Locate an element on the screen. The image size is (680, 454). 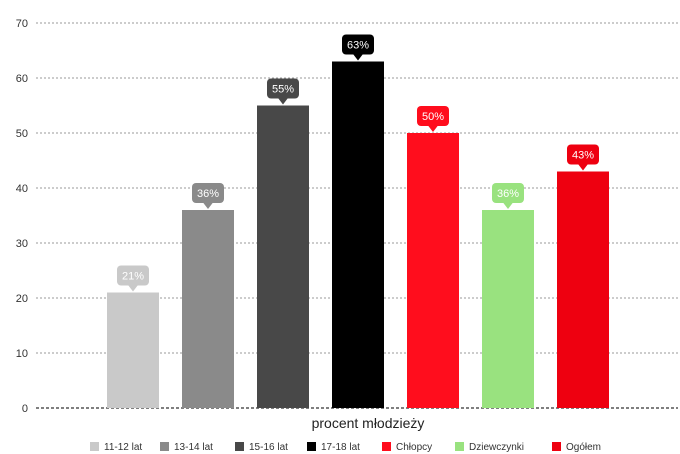
value-bubble-4: 50% is located at coordinates (433, 119).